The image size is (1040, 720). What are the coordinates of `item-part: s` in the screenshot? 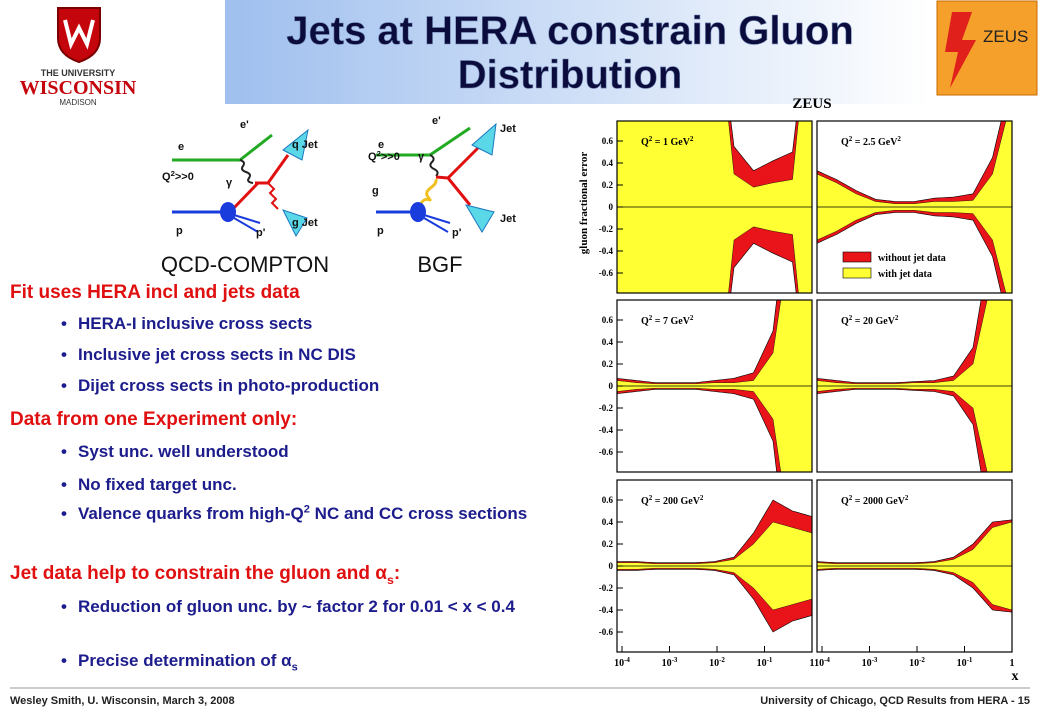 It's located at (294, 667).